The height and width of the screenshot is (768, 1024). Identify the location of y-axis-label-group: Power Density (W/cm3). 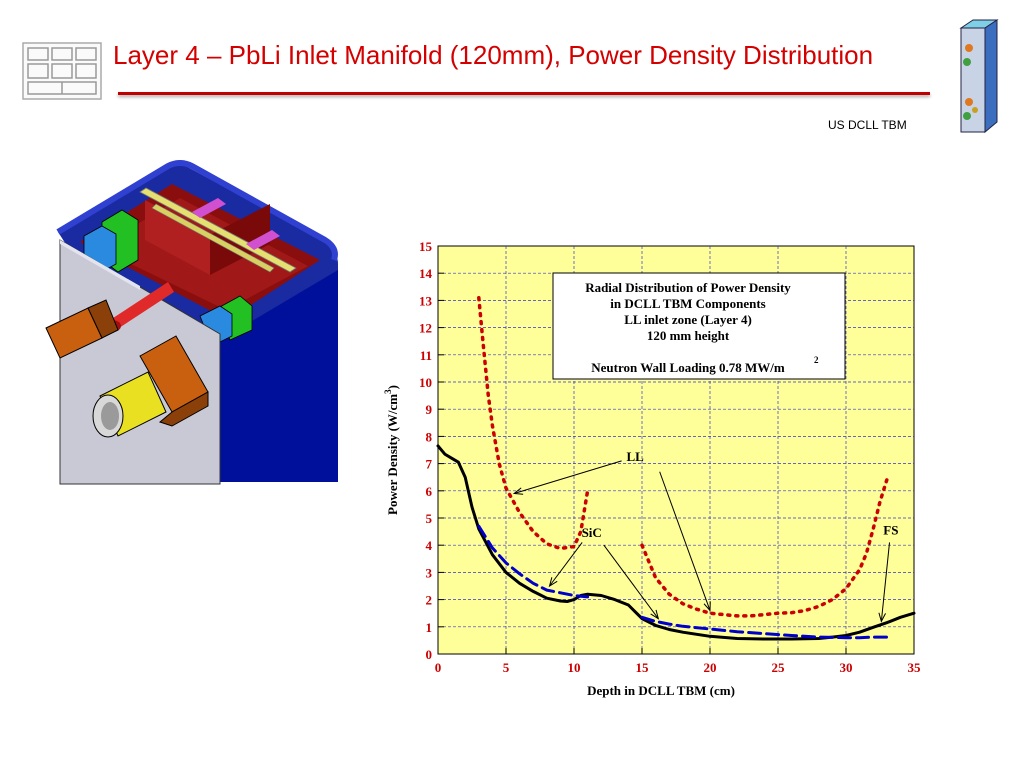
(391, 450).